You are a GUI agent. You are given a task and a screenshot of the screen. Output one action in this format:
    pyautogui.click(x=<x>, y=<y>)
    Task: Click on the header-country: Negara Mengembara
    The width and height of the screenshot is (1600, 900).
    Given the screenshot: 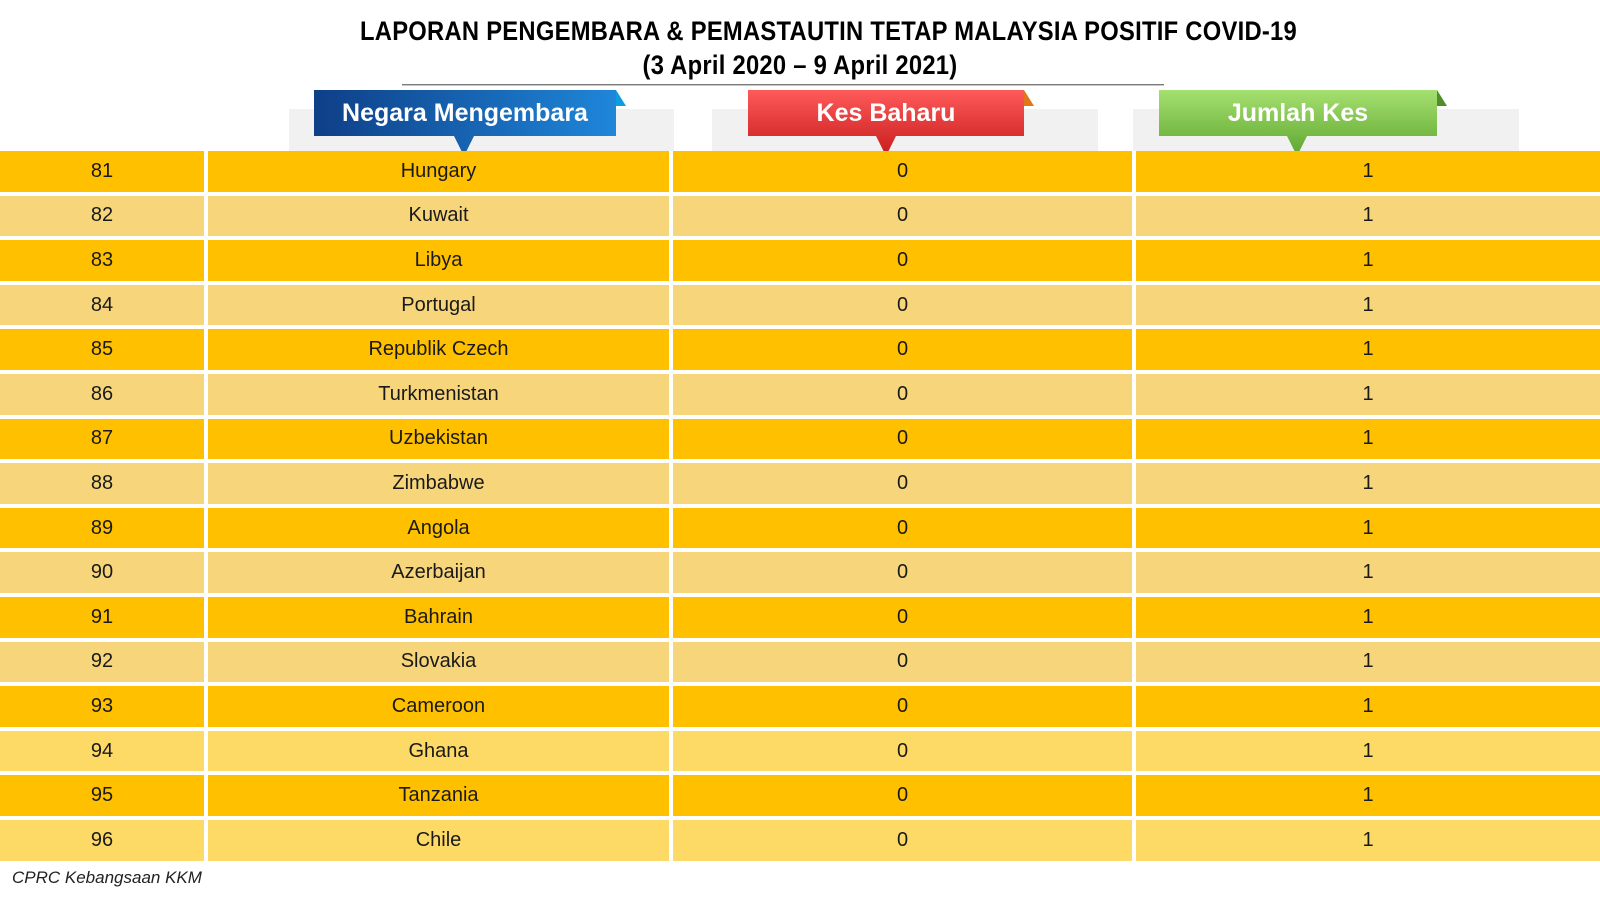 What is the action you would take?
    pyautogui.click(x=470, y=123)
    